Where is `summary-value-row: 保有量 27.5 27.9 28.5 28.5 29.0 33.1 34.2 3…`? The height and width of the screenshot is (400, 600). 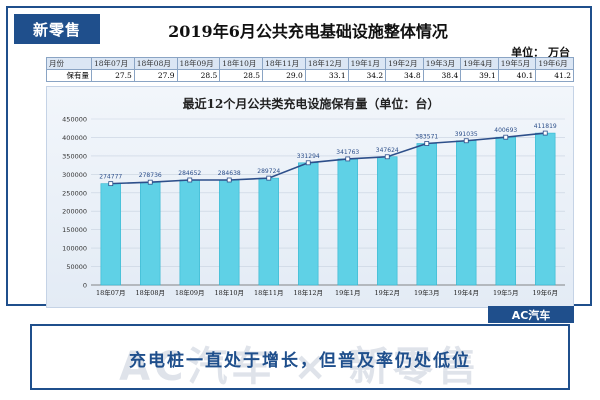 summary-value-row: 保有量 27.5 27.9 28.5 28.5 29.0 33.1 34.2 3… is located at coordinates (310, 75).